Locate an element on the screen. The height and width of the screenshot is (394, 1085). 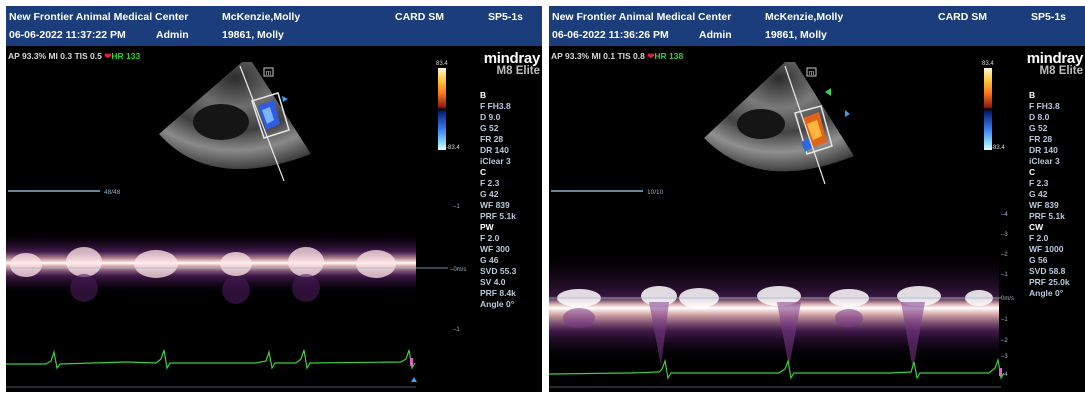
velocity-scale: –1 –0m/s –1 is located at coordinates (458, 268).